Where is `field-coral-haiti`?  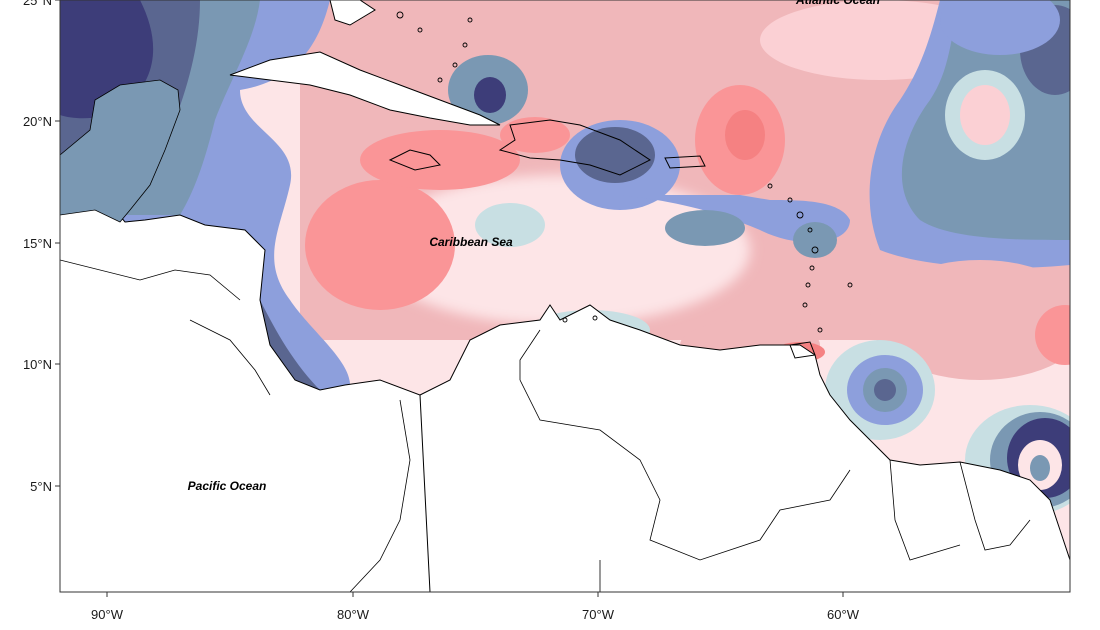 field-coral-haiti is located at coordinates (535, 135).